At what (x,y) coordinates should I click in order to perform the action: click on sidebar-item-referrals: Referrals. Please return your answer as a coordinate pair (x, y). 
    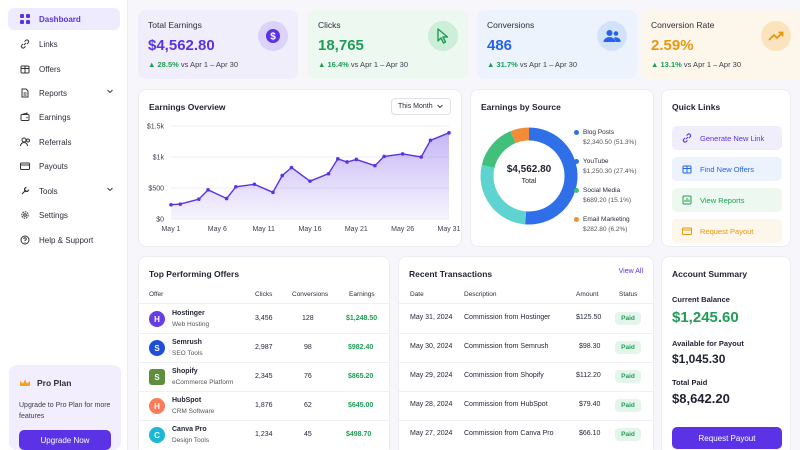
    Looking at the image, I should click on (64, 142).